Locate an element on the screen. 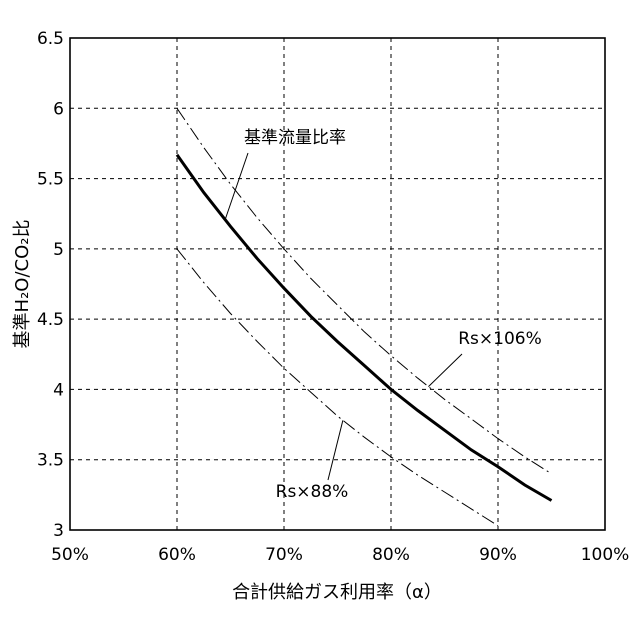 The width and height of the screenshot is (640, 640). annotation-label: 基準流量比率 is located at coordinates (295, 138).